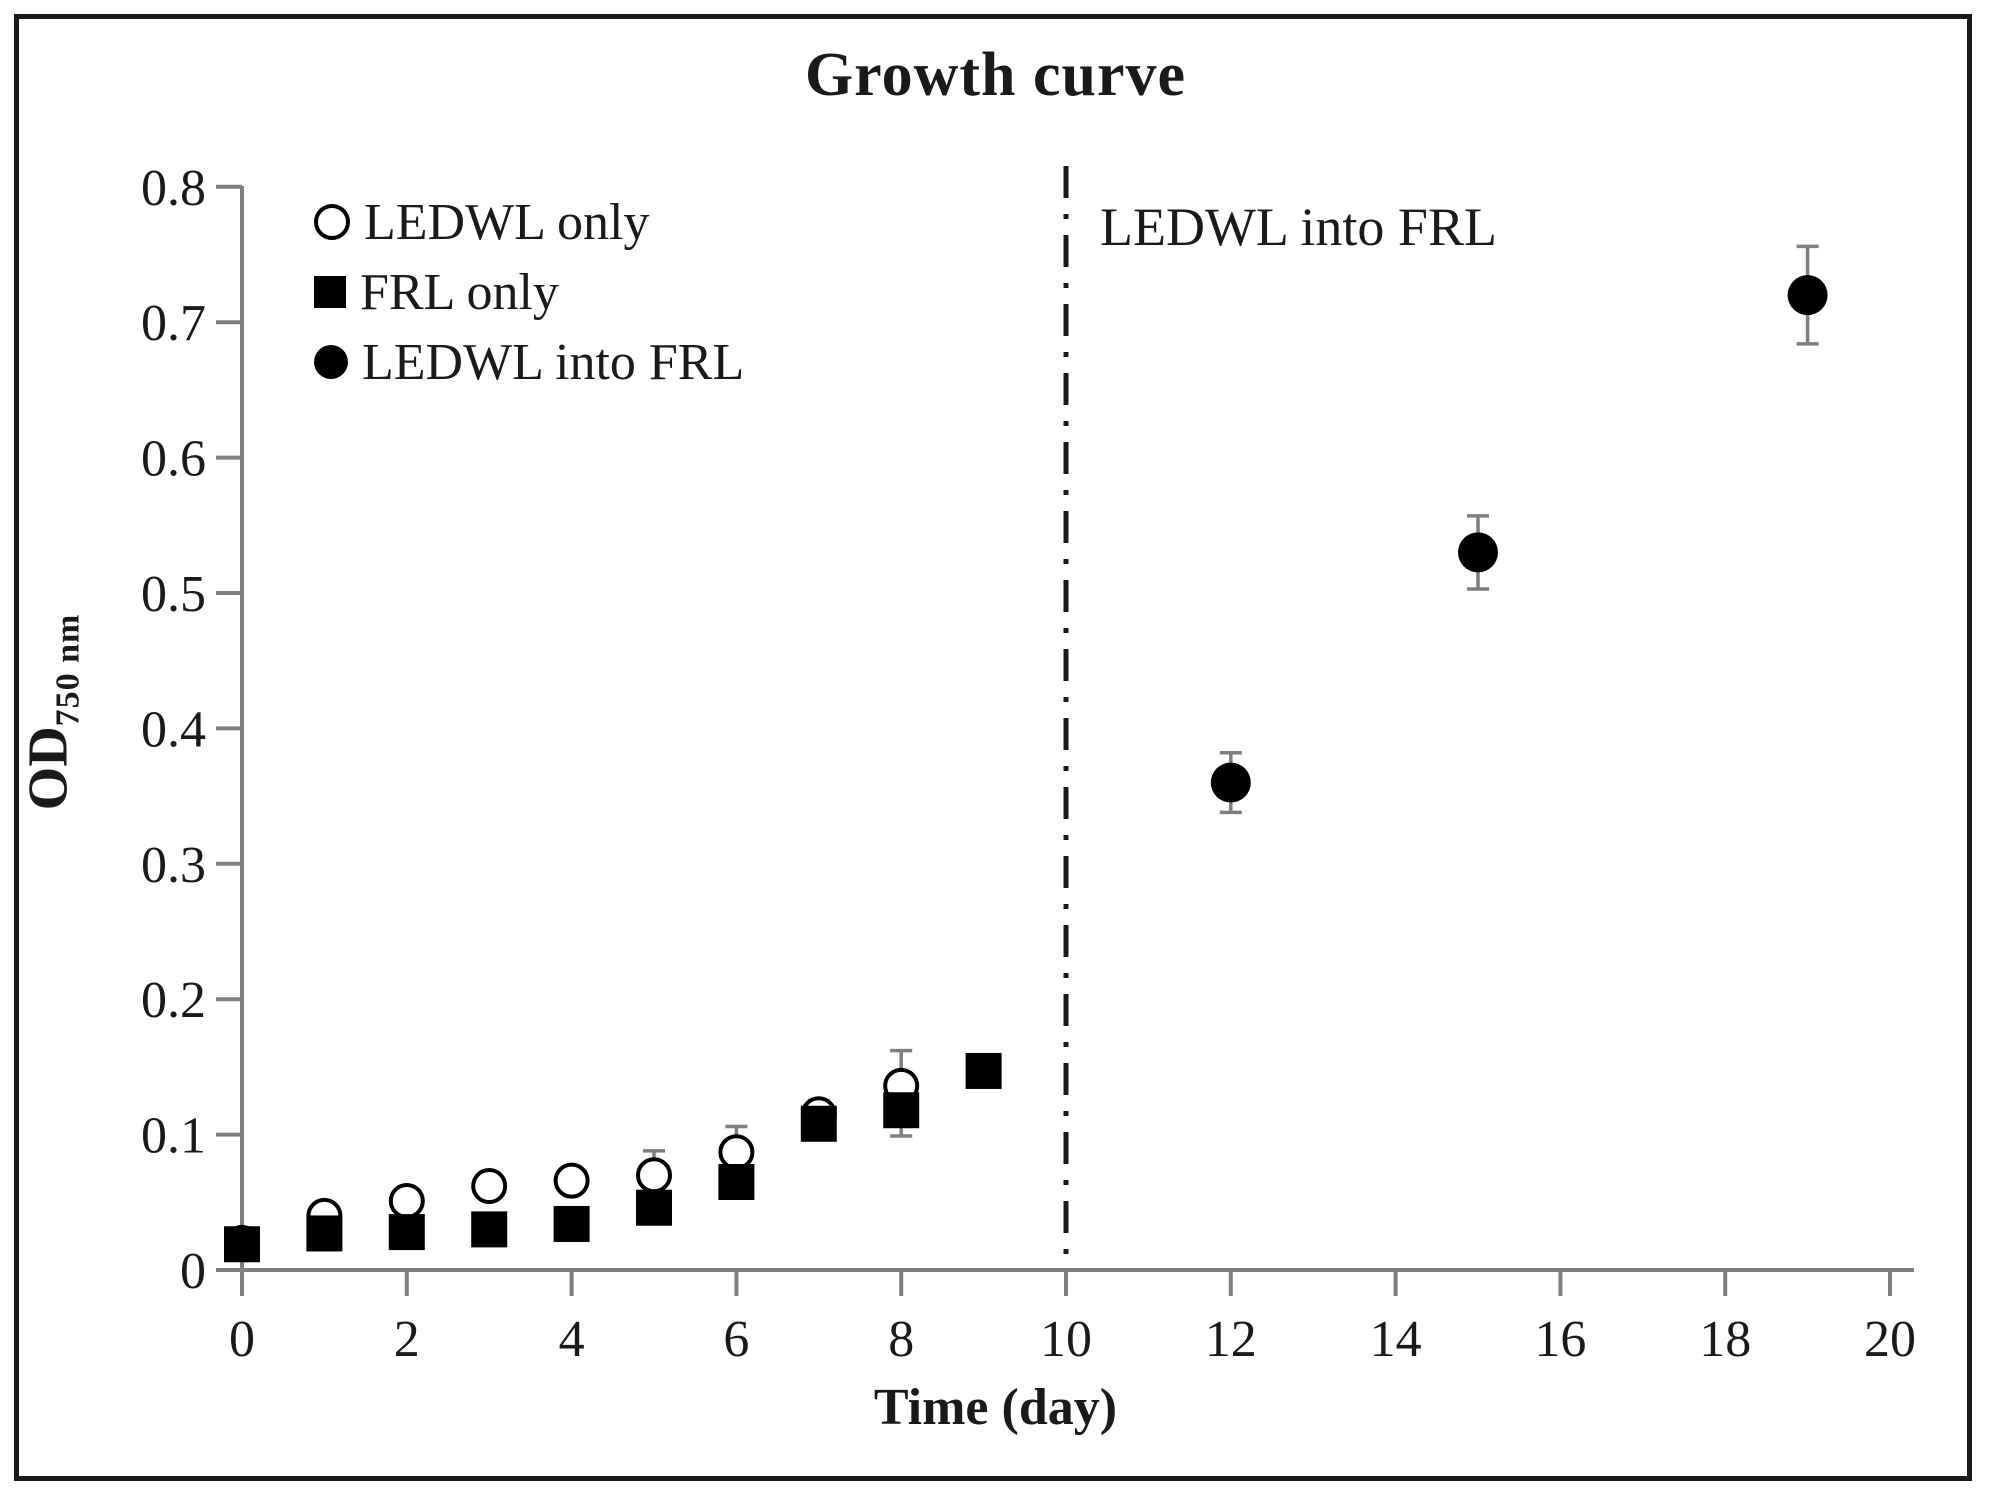 The image size is (1991, 1500). Describe the element at coordinates (901, 1339) in the screenshot. I see `x-tick-label: 8` at that location.